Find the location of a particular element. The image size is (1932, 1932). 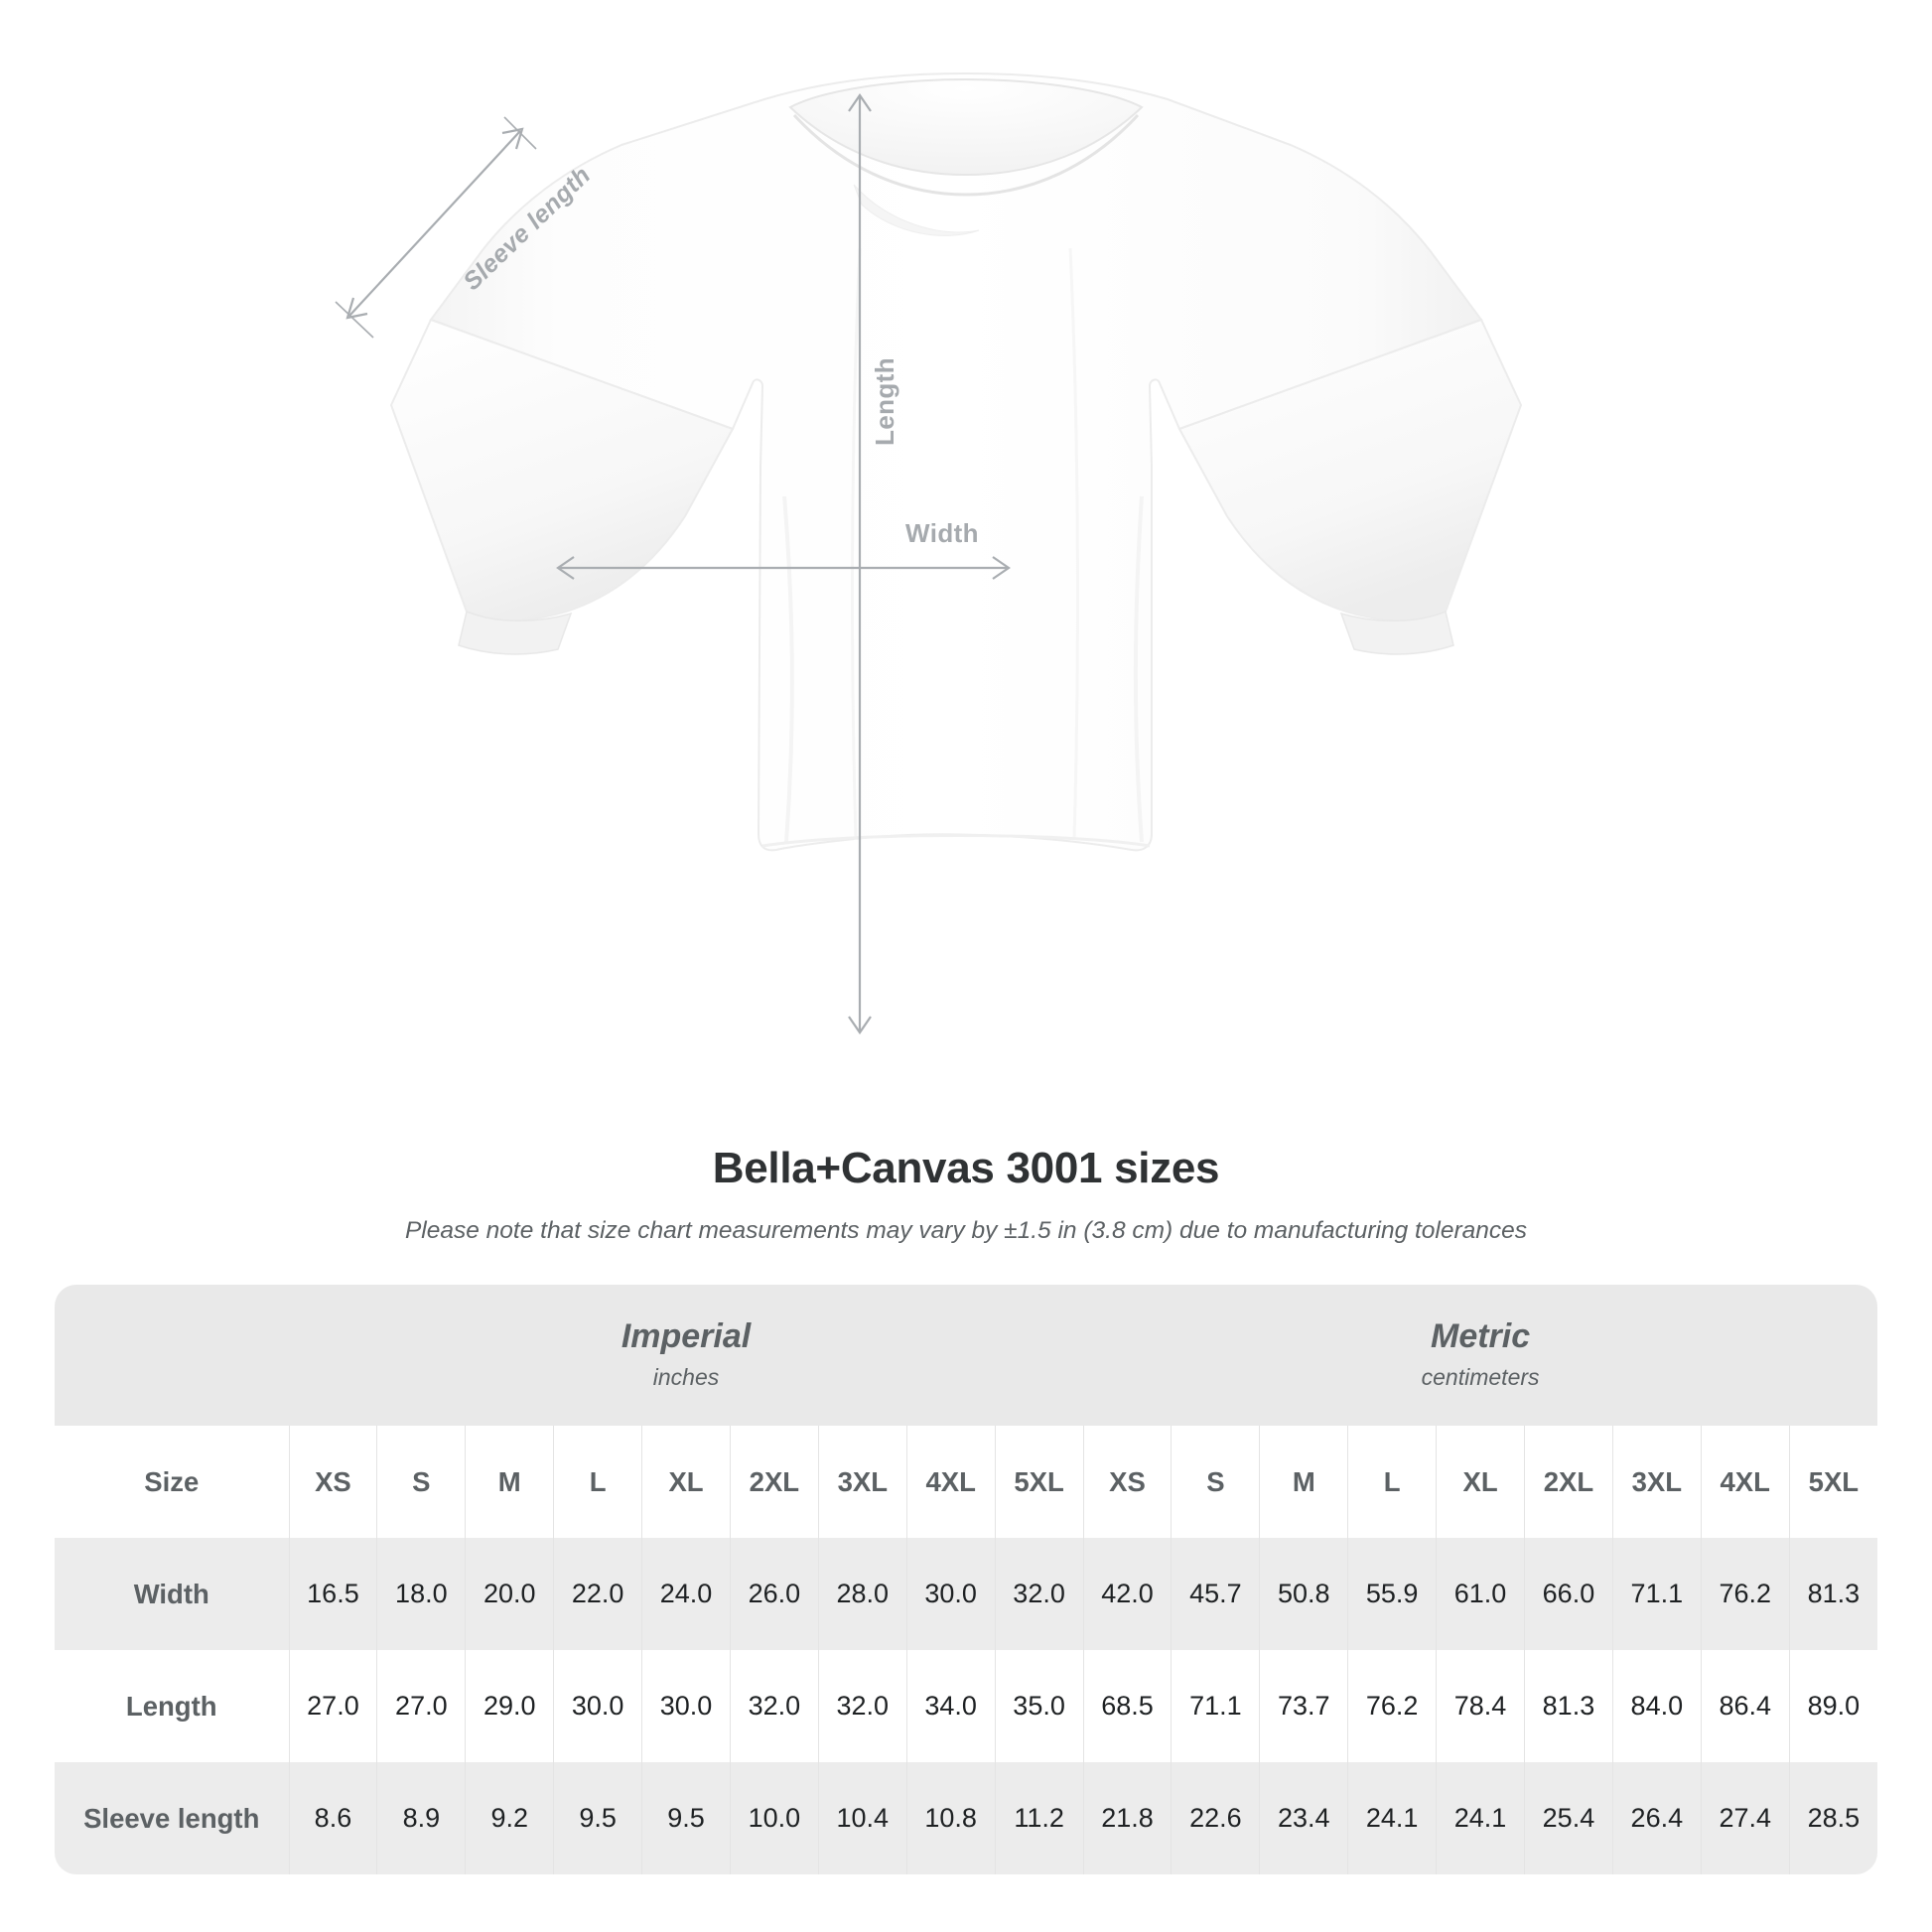

cell-metric-2xl: 25.4 is located at coordinates (1568, 1818).